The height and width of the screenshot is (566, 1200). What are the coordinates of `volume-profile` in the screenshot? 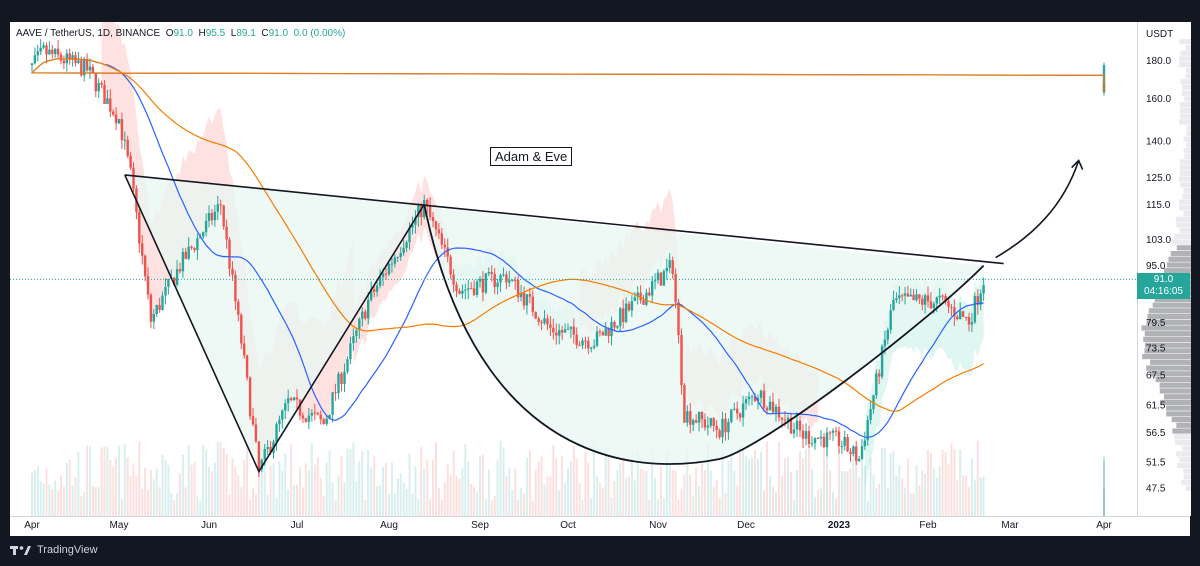 It's located at (1166, 265).